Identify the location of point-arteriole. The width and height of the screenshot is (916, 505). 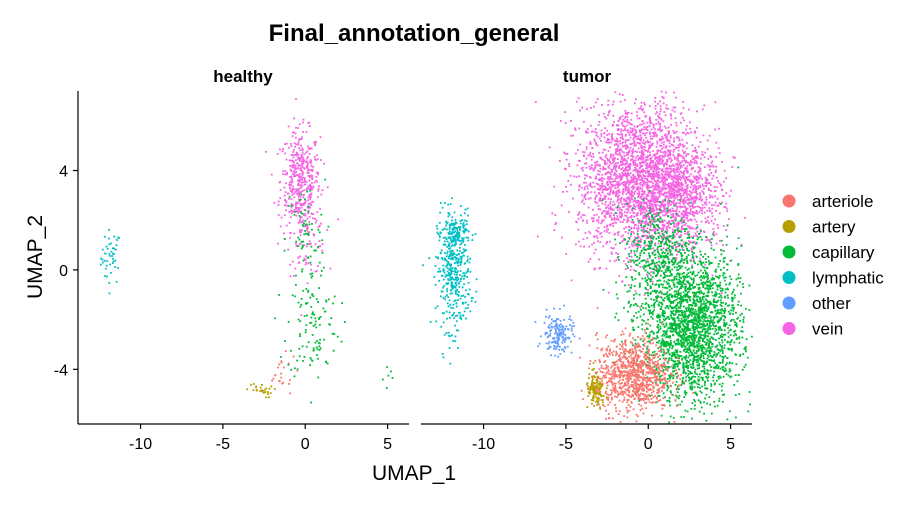
(281, 361).